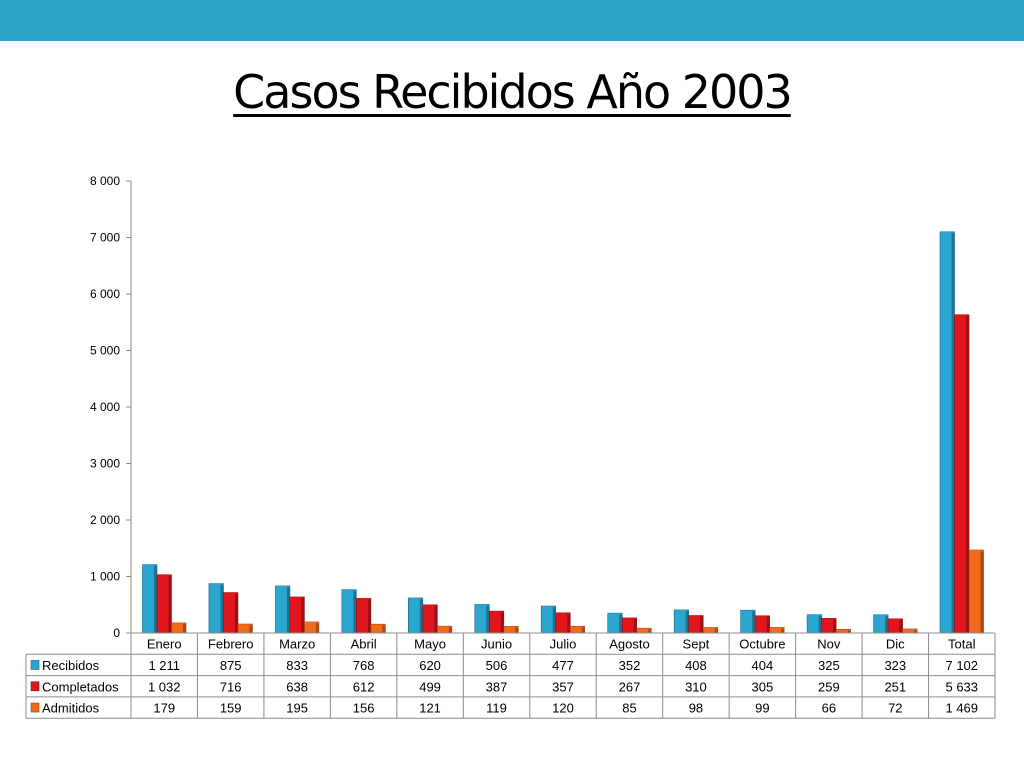  What do you see at coordinates (105, 238) in the screenshot?
I see `y-tick-label: 7 000` at bounding box center [105, 238].